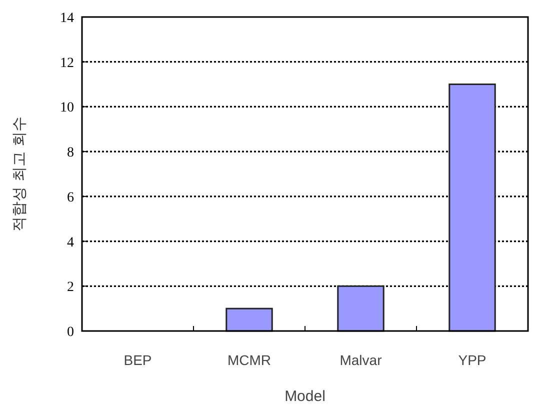 The height and width of the screenshot is (414, 537). What do you see at coordinates (70, 288) in the screenshot?
I see `y-tick-label: 2` at bounding box center [70, 288].